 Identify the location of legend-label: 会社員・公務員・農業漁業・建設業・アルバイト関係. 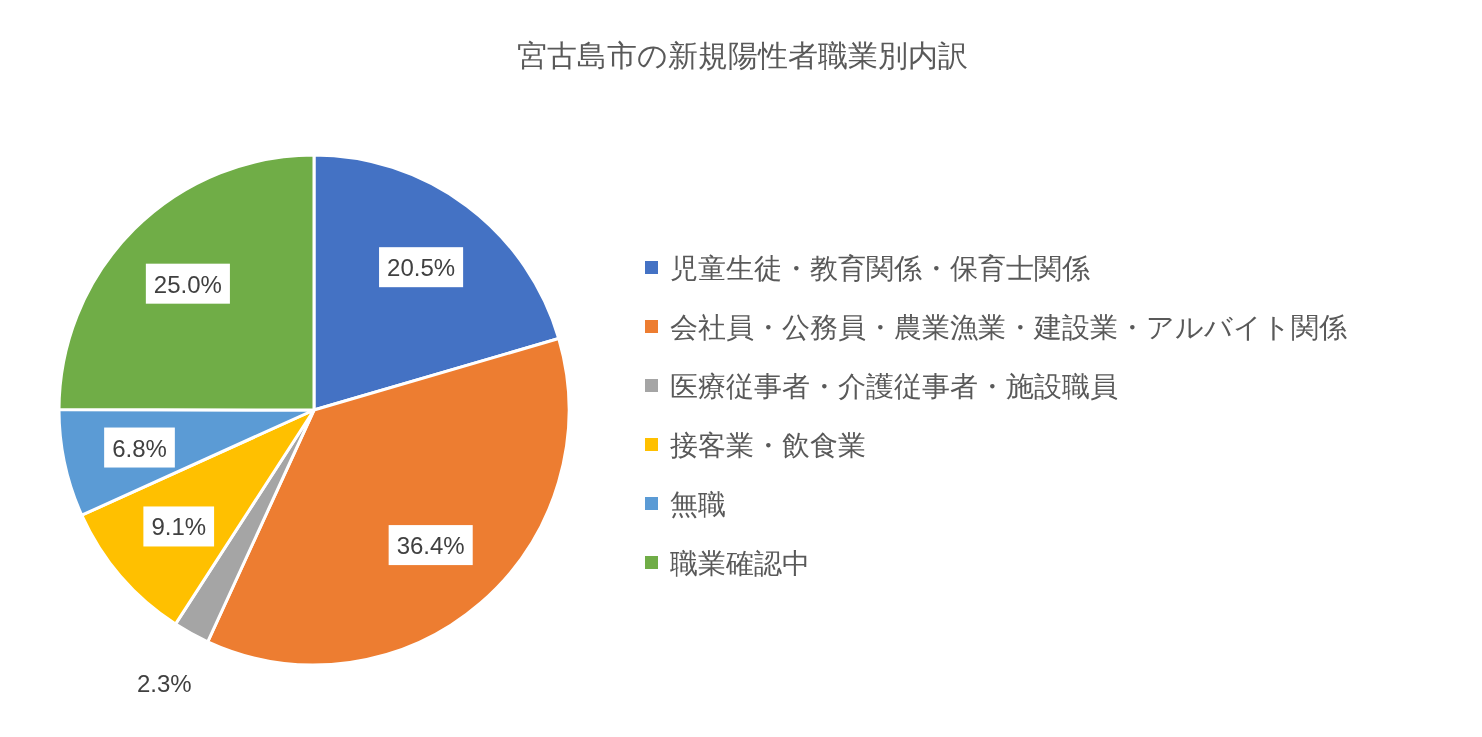
(1008, 327).